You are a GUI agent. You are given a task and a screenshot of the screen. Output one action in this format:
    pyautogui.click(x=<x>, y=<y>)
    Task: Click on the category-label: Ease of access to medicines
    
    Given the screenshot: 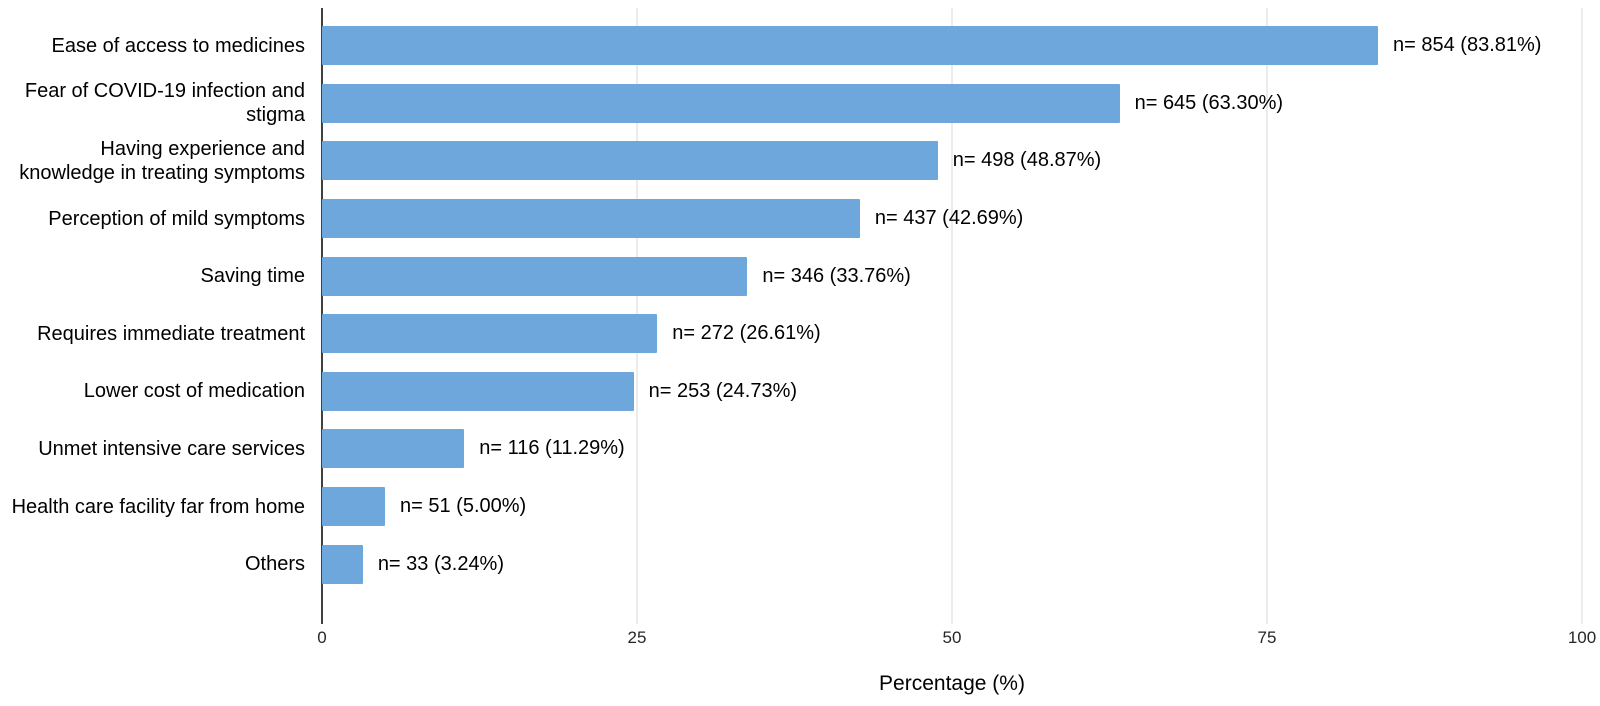 What is the action you would take?
    pyautogui.click(x=178, y=45)
    